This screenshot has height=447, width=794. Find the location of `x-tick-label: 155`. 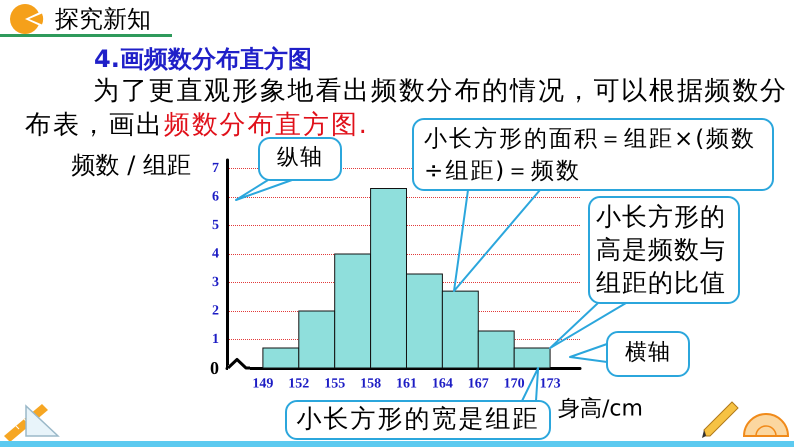

x-tick-label: 155 is located at coordinates (335, 384).